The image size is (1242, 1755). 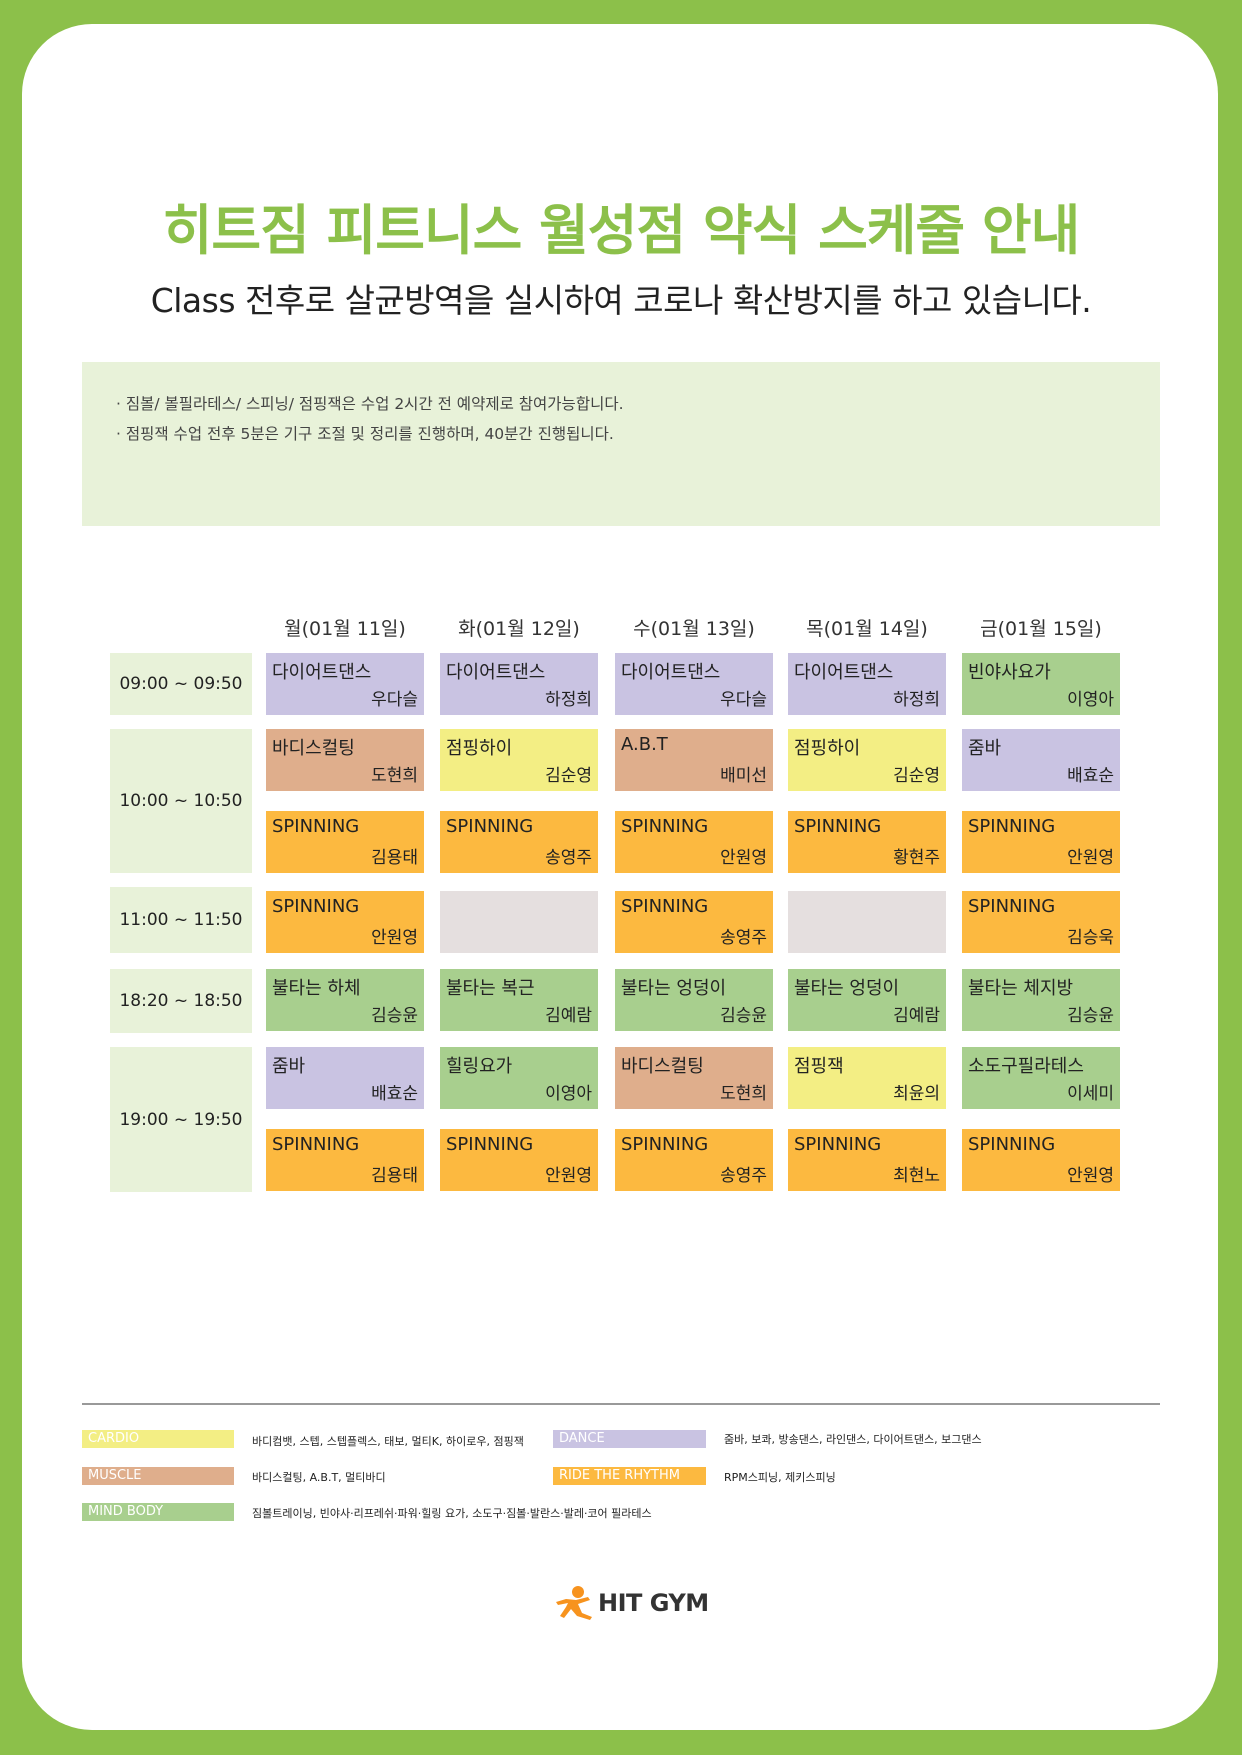 I want to click on legend-tag-cardio: CARDIO, so click(x=158, y=1439).